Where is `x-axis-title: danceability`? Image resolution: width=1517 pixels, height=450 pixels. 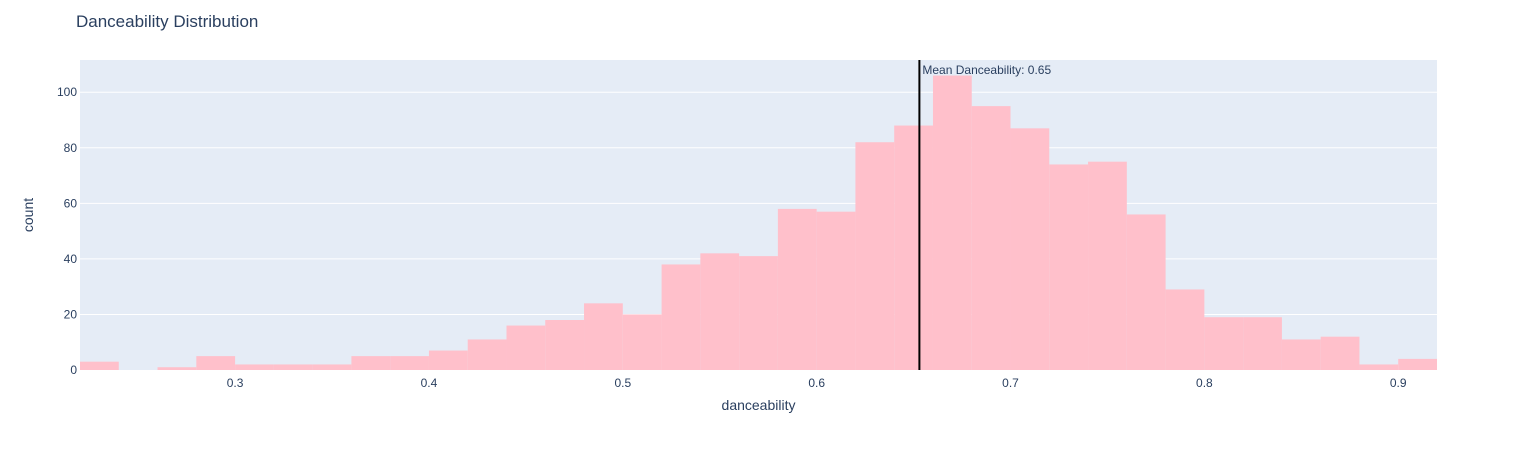 x-axis-title: danceability is located at coordinates (759, 405).